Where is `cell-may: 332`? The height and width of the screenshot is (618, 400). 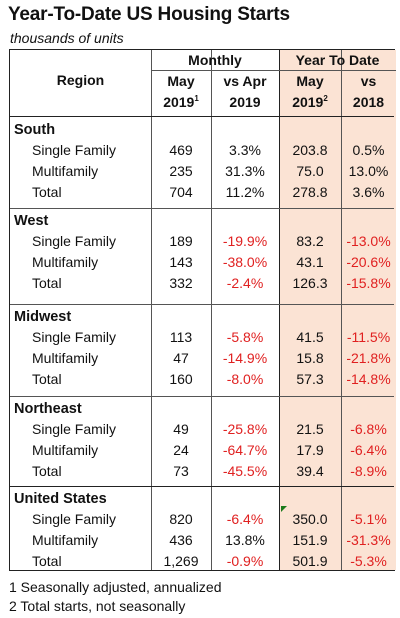
cell-may: 332 is located at coordinates (181, 283).